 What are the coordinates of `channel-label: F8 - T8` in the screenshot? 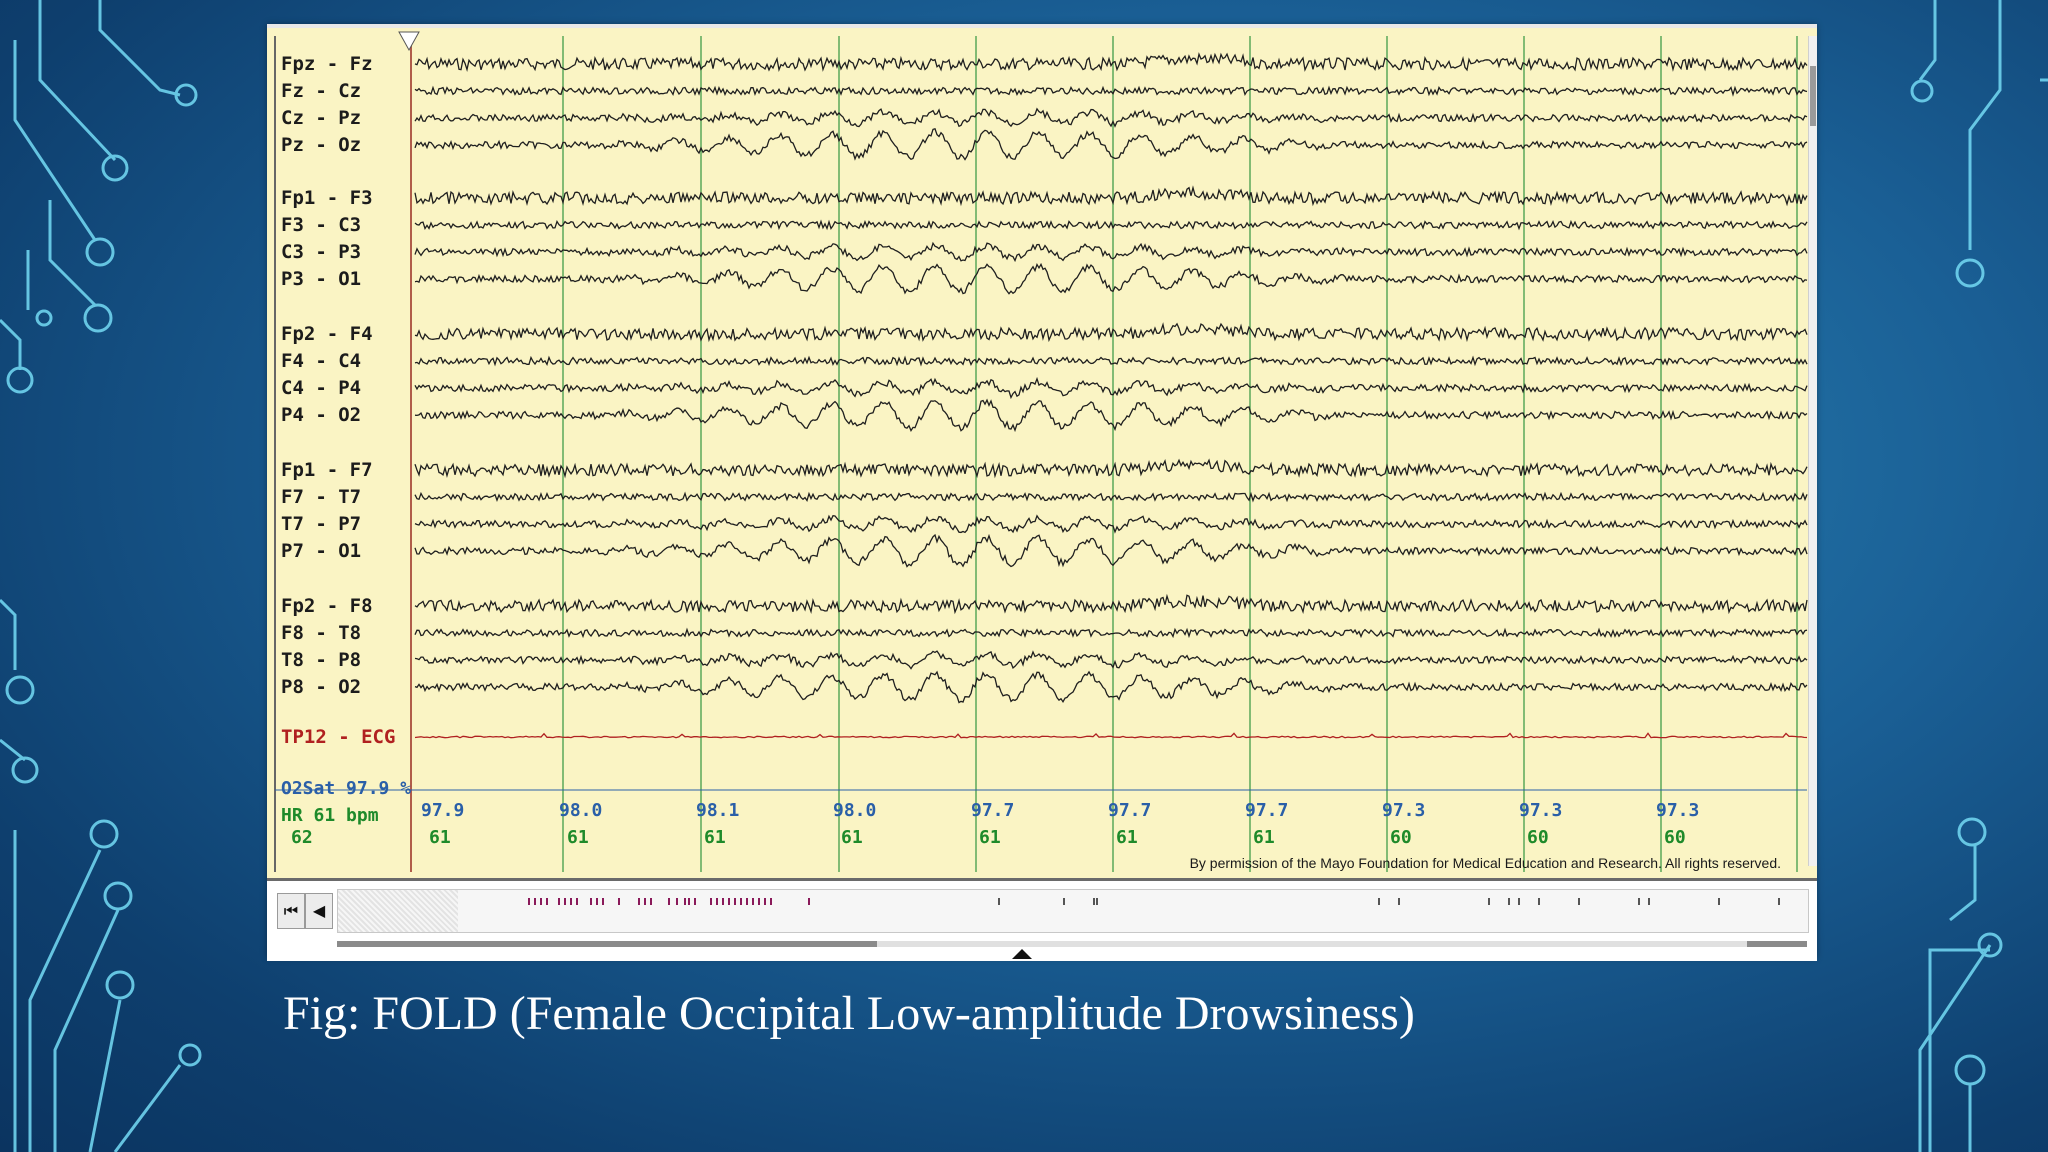 It's located at (321, 633).